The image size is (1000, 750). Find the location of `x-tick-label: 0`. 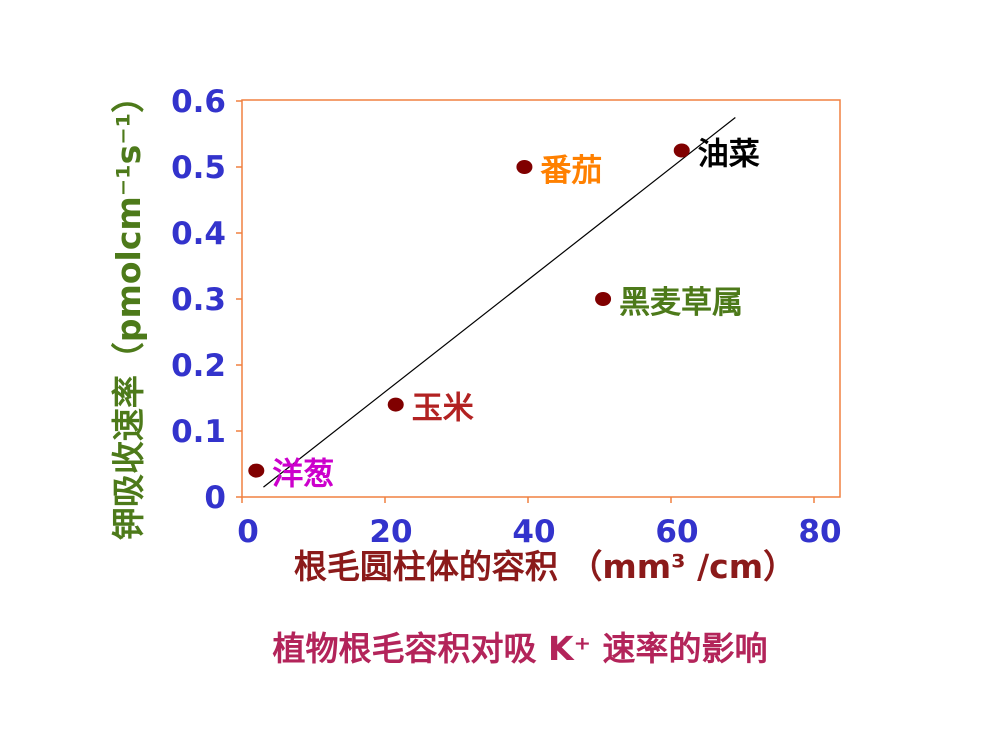

x-tick-label: 0 is located at coordinates (248, 532).